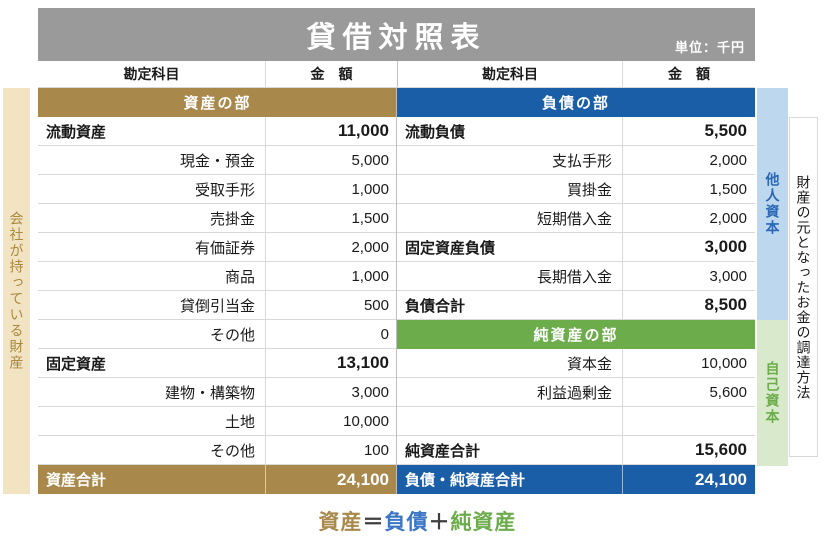 The width and height of the screenshot is (835, 544). What do you see at coordinates (217, 102) in the screenshot?
I see `assets-section-header: 資産の部` at bounding box center [217, 102].